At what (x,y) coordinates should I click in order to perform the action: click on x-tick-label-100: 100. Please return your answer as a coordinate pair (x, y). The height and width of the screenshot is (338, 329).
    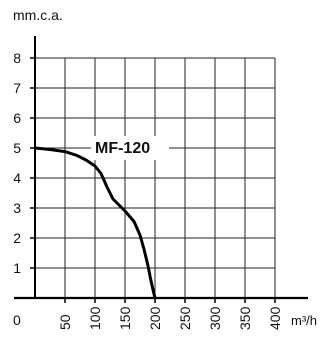
    Looking at the image, I should click on (95, 318).